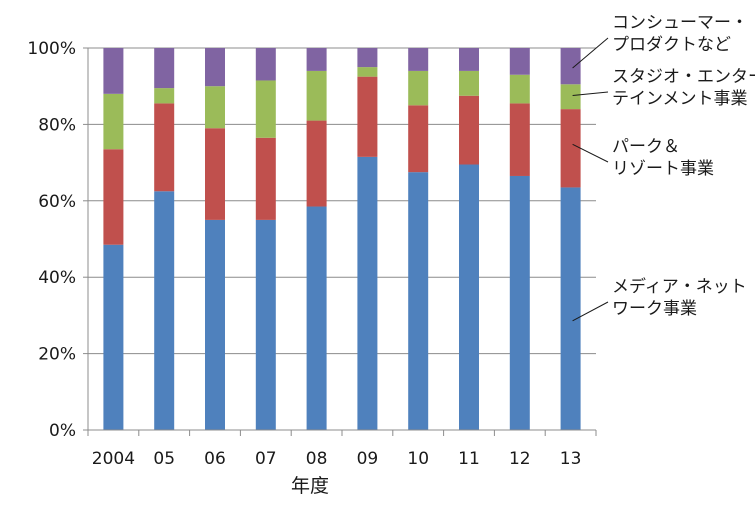 Image resolution: width=755 pixels, height=514 pixels. What do you see at coordinates (316, 59) in the screenshot?
I see `bar-segment-08-s3` at bounding box center [316, 59].